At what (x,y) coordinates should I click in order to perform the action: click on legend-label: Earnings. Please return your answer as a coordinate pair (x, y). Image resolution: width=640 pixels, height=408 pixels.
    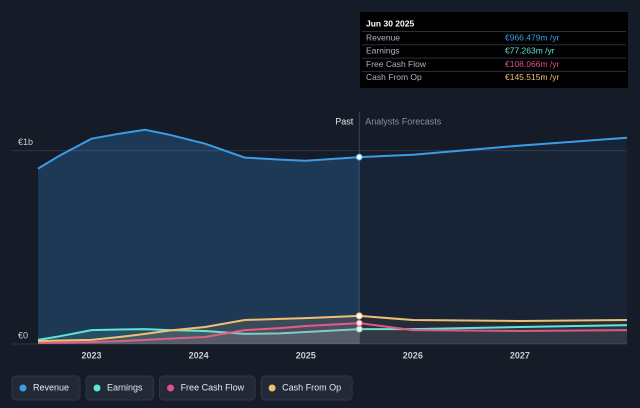
    Looking at the image, I should click on (125, 387).